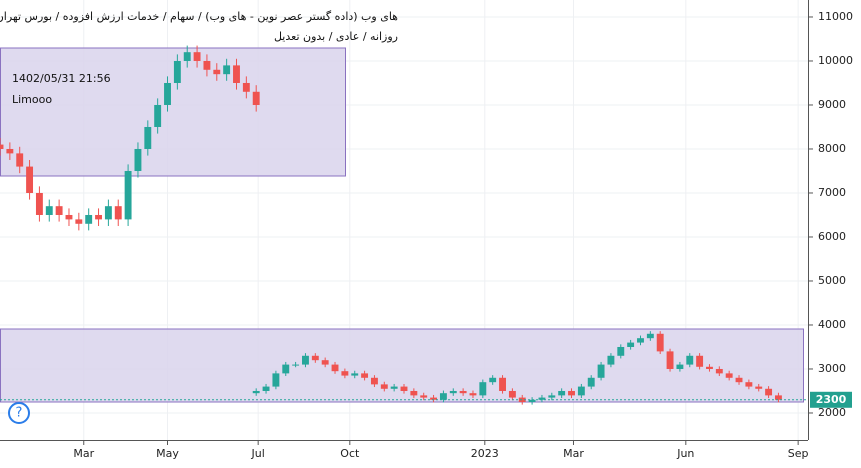  Describe the element at coordinates (61, 78) in the screenshot. I see `note-date: 1402/05/31 21:56` at that location.